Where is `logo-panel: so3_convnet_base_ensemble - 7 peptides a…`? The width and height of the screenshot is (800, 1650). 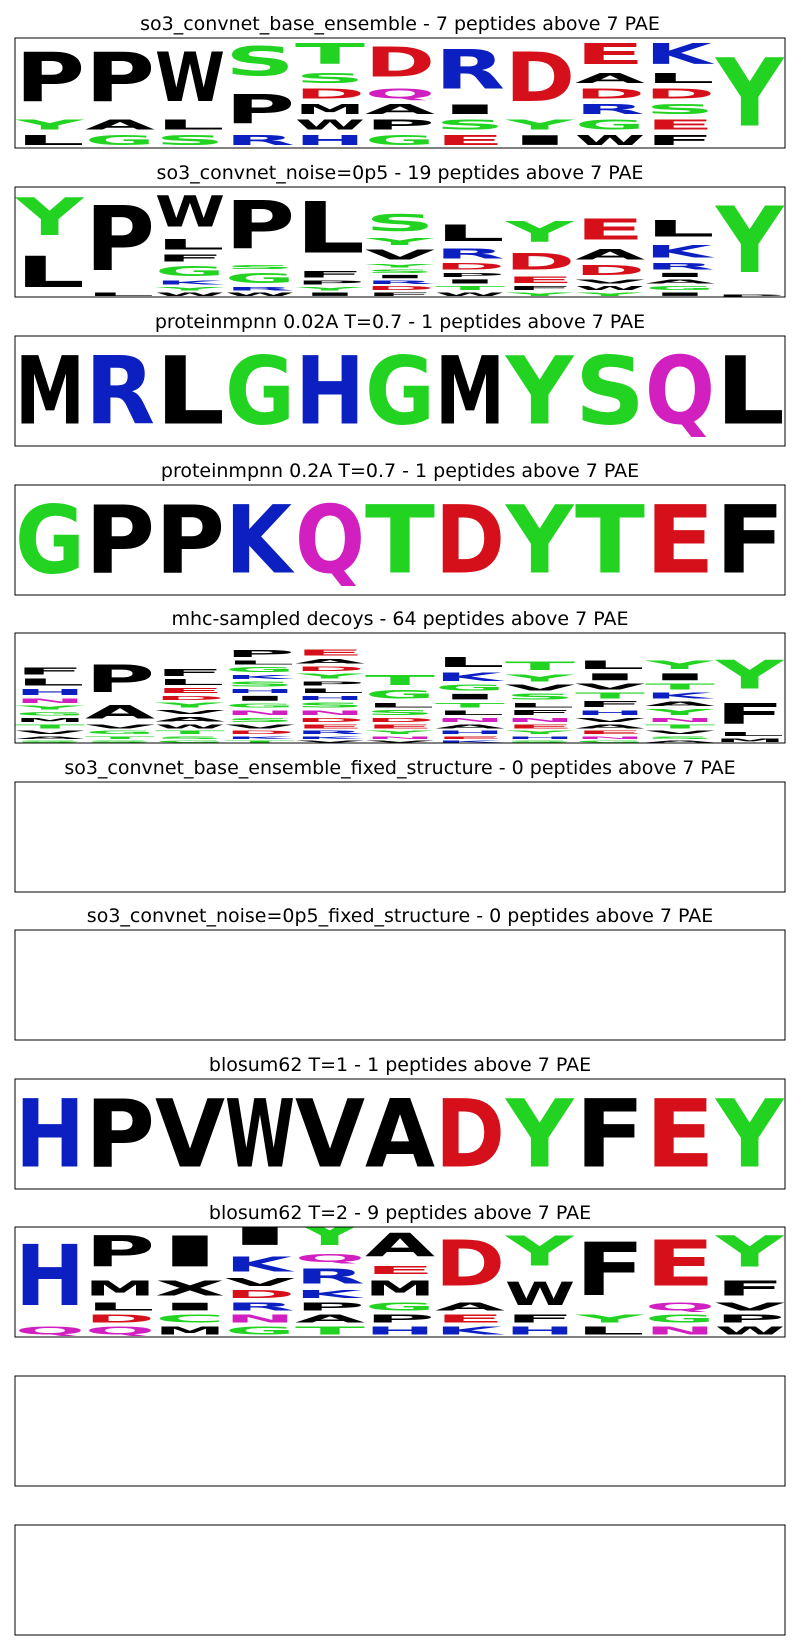
logo-panel: so3_convnet_base_ensemble - 7 peptides a… is located at coordinates (400, 81).